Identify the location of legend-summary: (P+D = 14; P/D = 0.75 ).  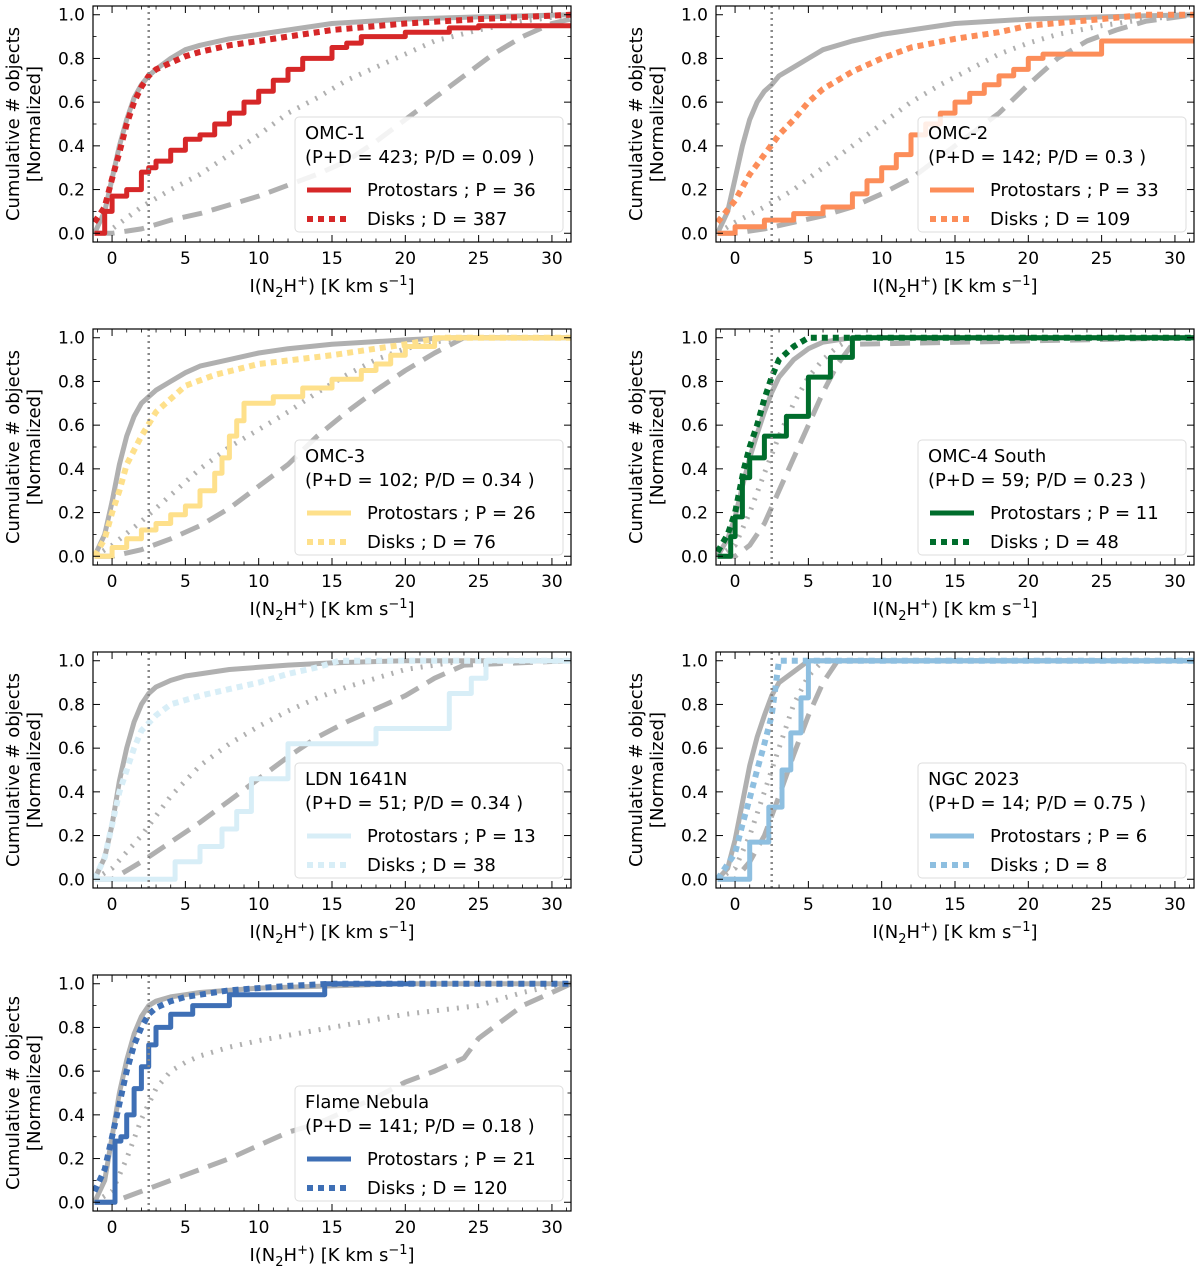
(1037, 803).